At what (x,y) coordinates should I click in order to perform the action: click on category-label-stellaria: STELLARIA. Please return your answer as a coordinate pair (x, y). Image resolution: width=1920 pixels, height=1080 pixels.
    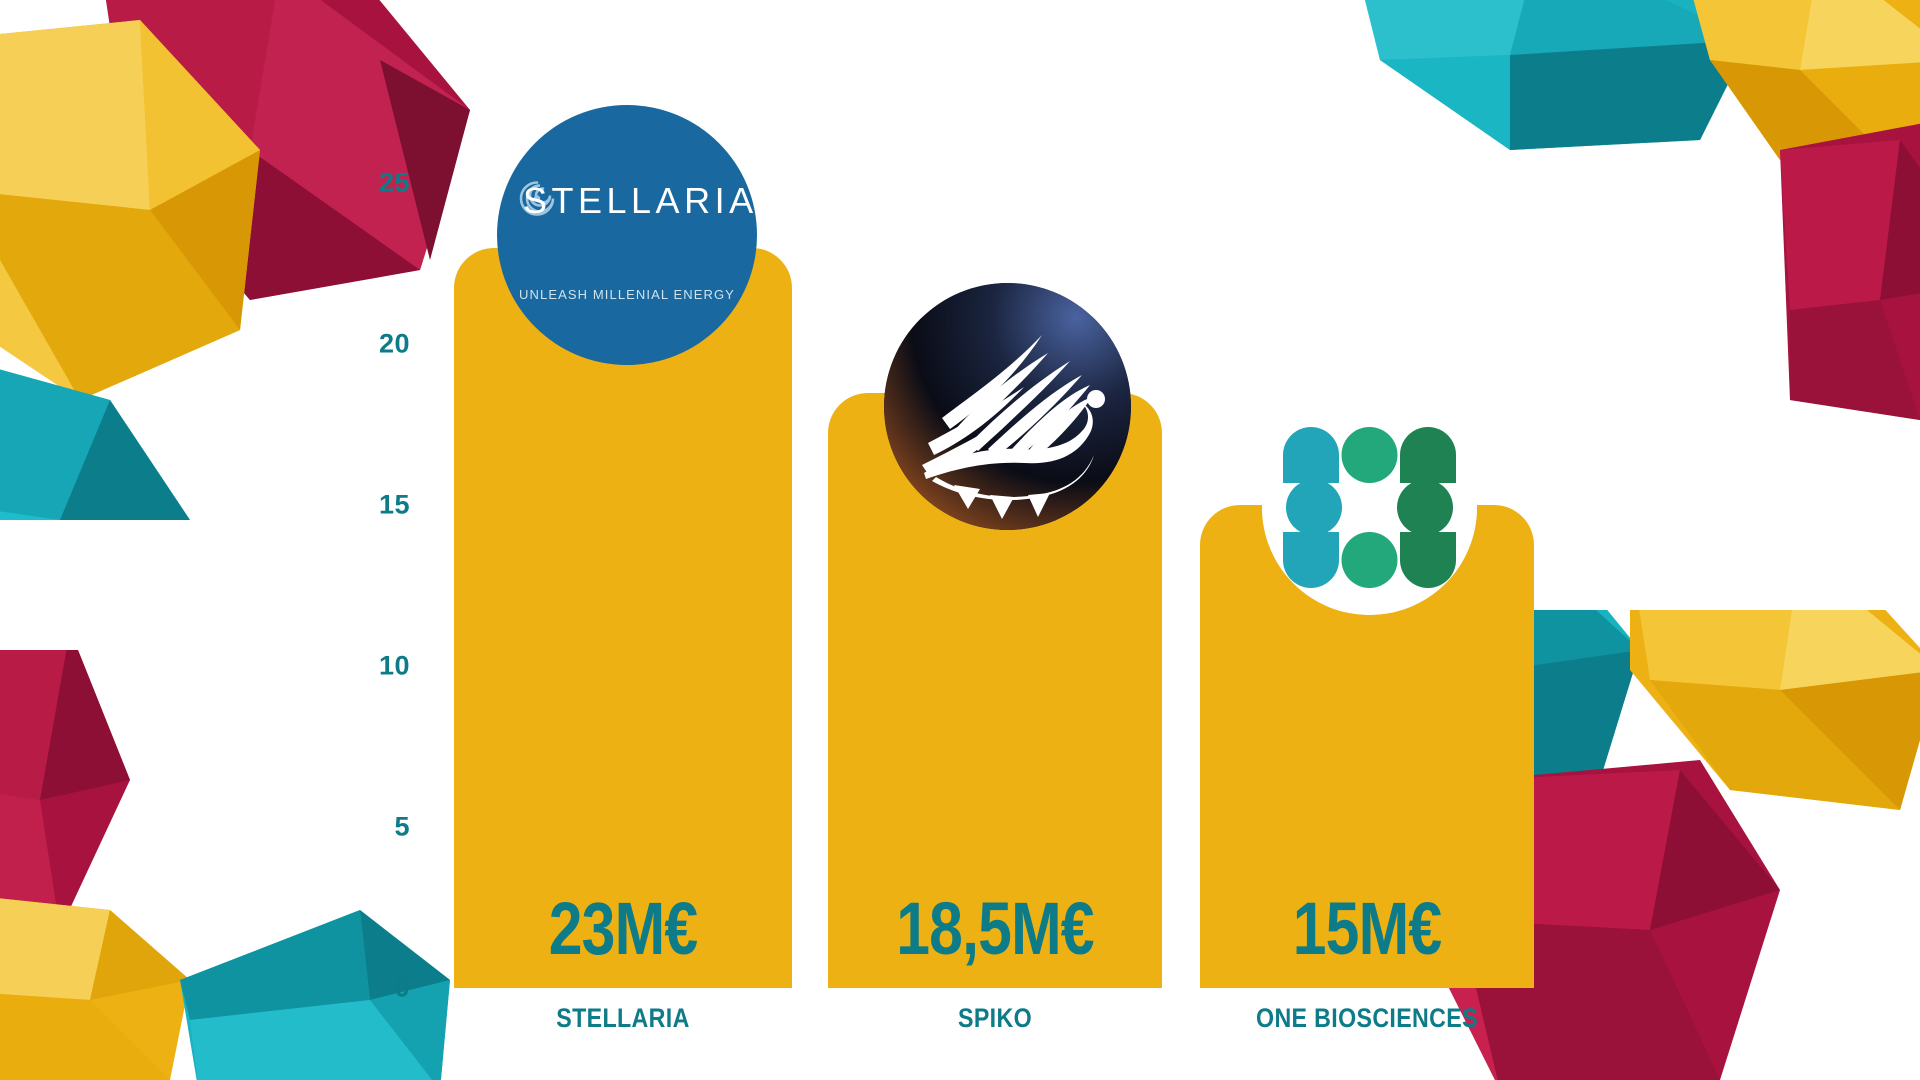
    Looking at the image, I should click on (623, 1018).